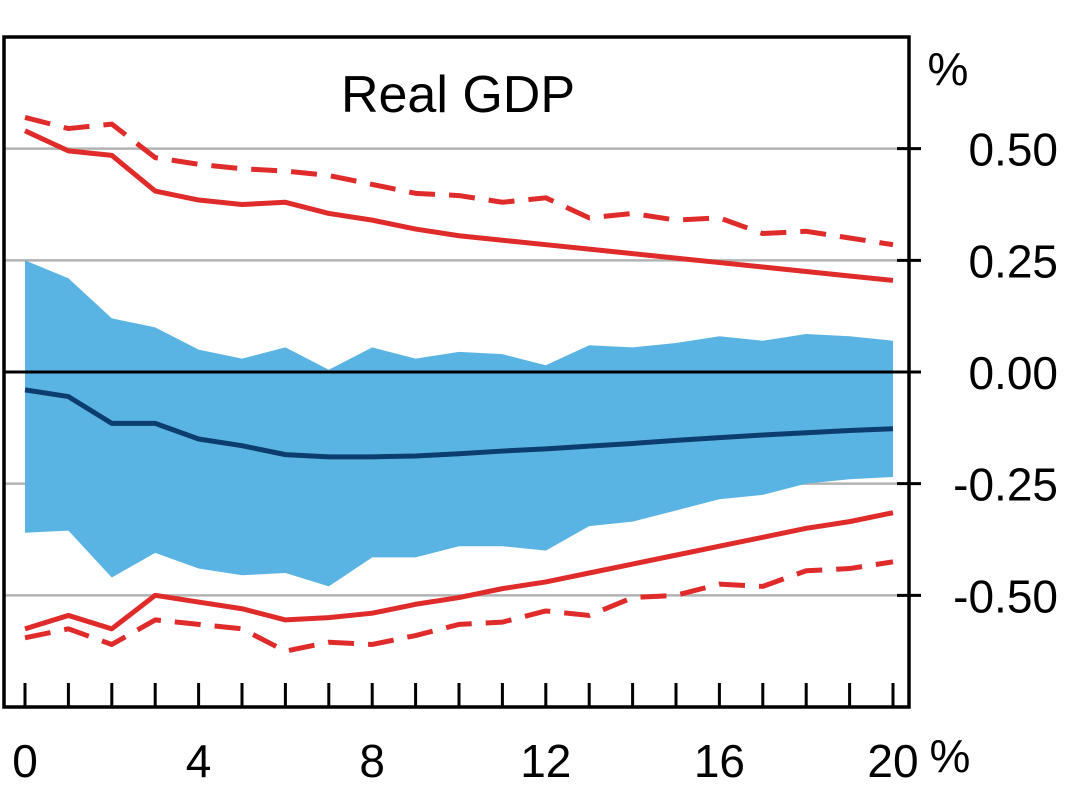 Image resolution: width=1081 pixels, height=787 pixels. I want to click on y-tick-label-4: -0.50, so click(1005, 596).